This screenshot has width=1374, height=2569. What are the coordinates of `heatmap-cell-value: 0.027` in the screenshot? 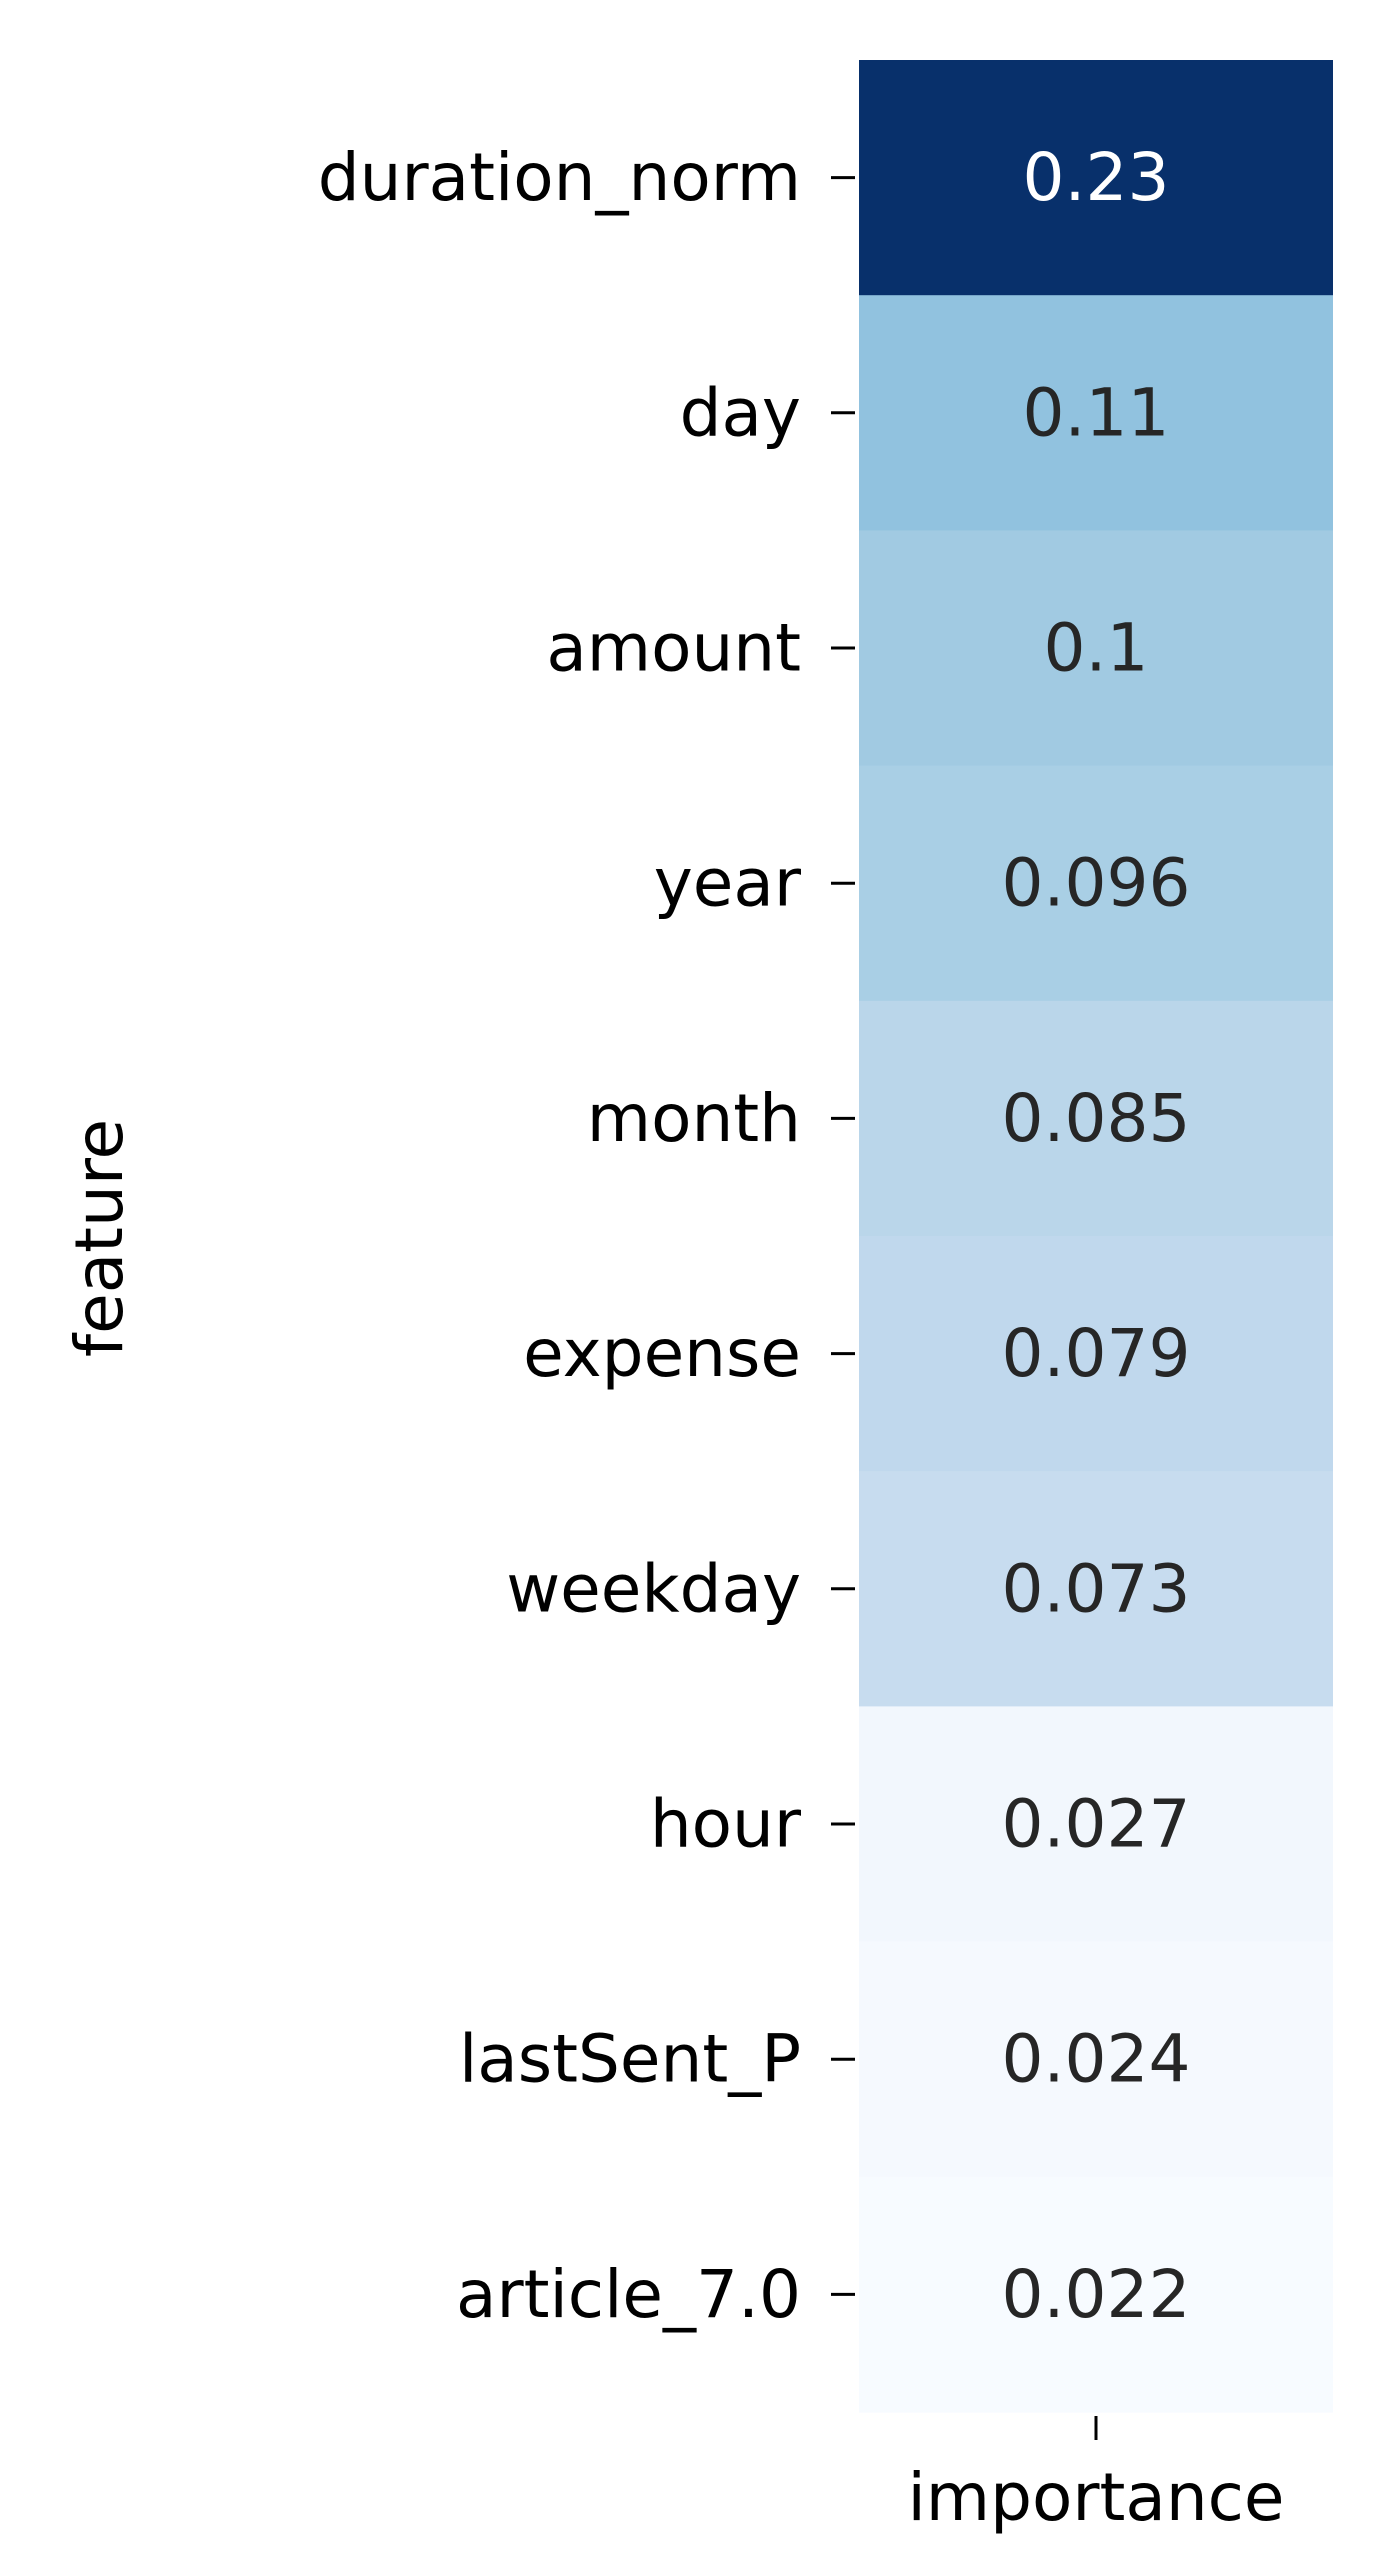 It's located at (1096, 1824).